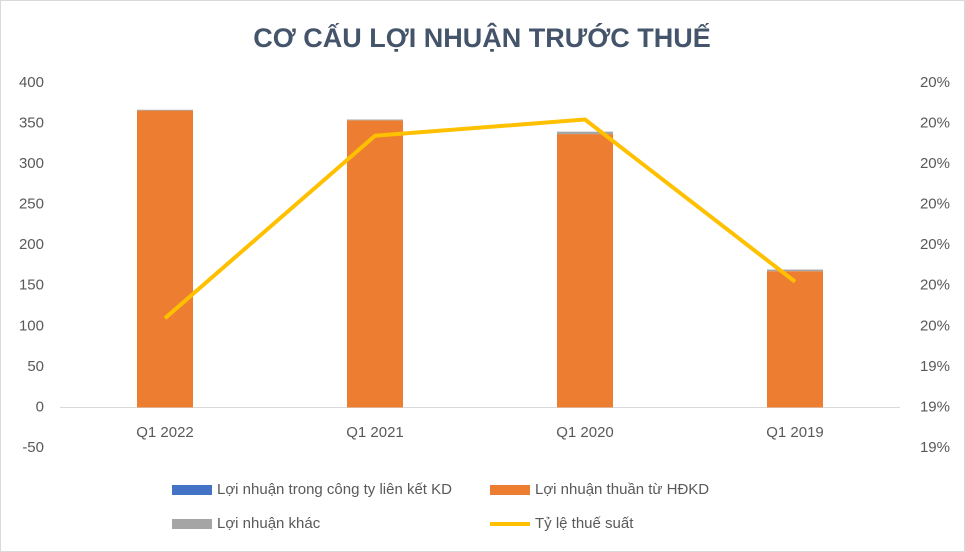  What do you see at coordinates (334, 489) in the screenshot?
I see `legend-label: Lợi nhuận trong công ty liên kết KD` at bounding box center [334, 489].